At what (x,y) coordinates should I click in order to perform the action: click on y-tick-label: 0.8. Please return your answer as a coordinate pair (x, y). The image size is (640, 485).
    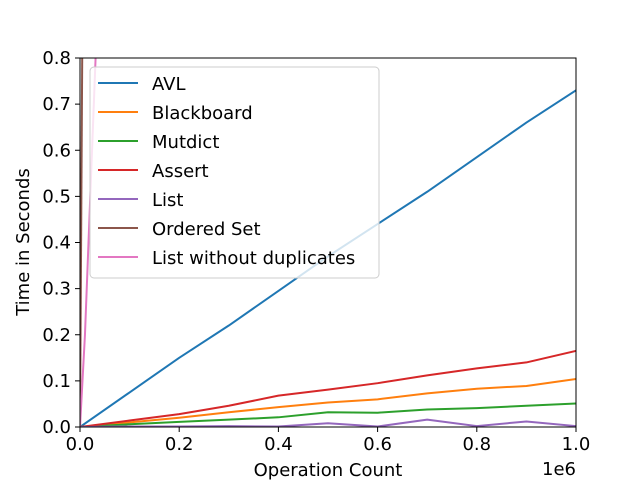
    Looking at the image, I should click on (56, 58).